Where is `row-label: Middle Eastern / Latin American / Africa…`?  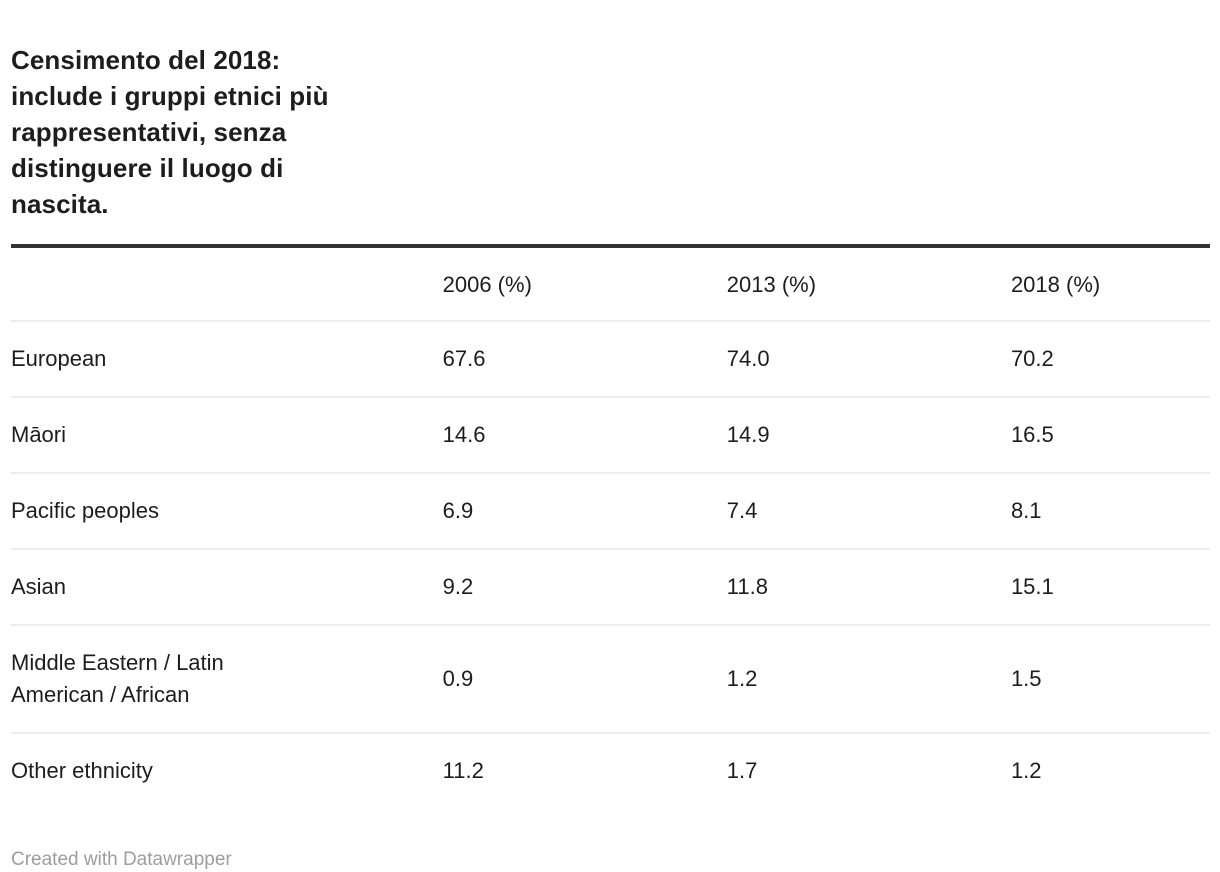 row-label: Middle Eastern / Latin American / Africa… is located at coordinates (117, 678).